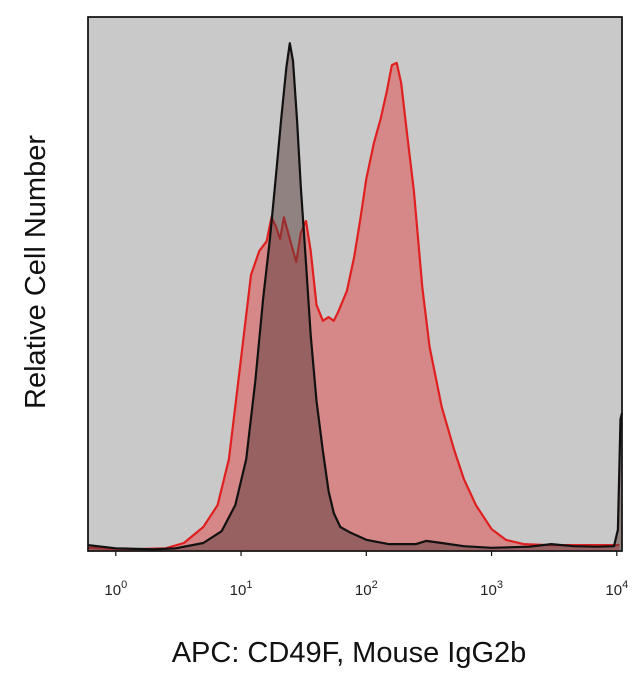 This screenshot has width=640, height=684. I want to click on x-tick-label-3: 10³, so click(491, 589).